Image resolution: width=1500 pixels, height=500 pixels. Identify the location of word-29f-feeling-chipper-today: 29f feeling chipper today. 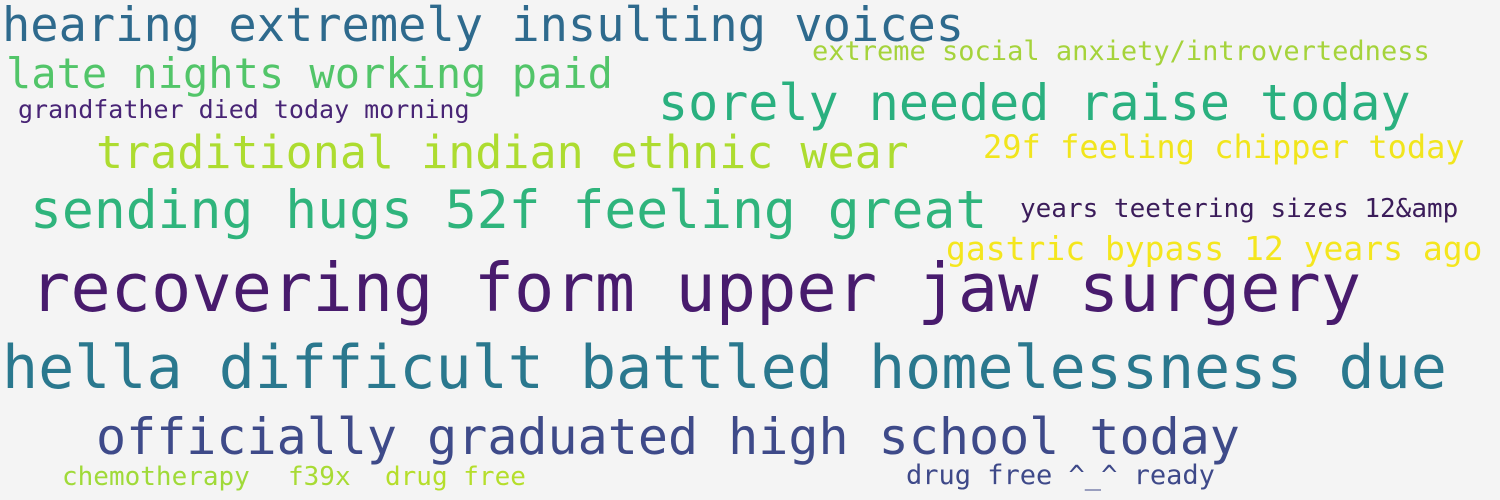
(1224, 147).